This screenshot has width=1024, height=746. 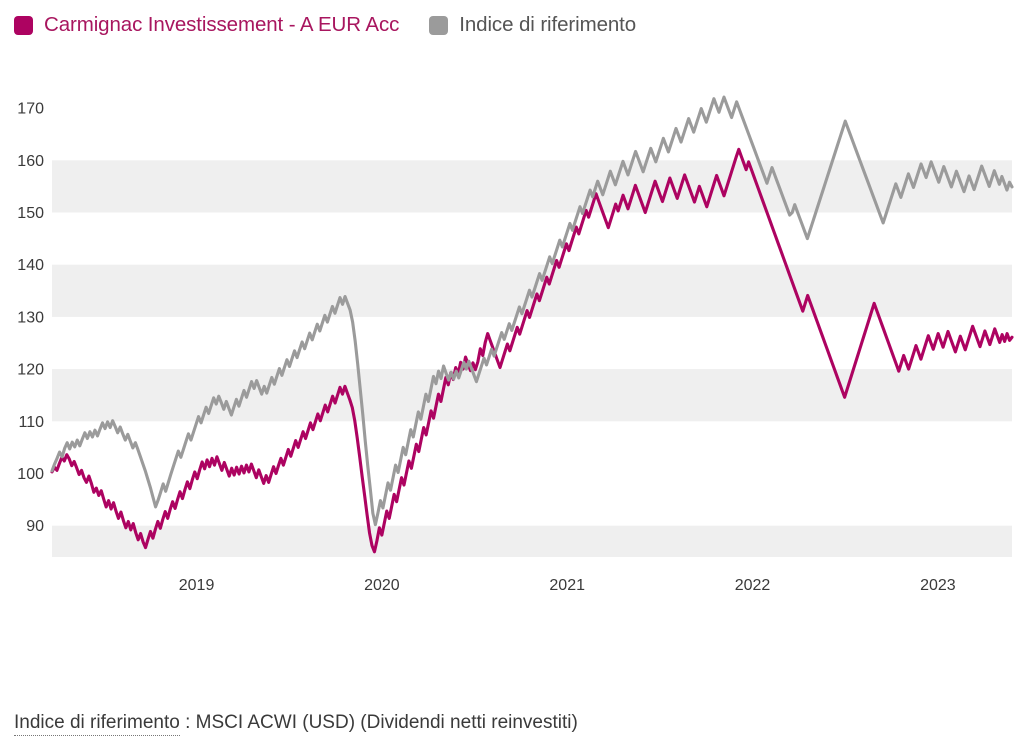 What do you see at coordinates (35, 526) in the screenshot?
I see `y-axis-tick-label: 90` at bounding box center [35, 526].